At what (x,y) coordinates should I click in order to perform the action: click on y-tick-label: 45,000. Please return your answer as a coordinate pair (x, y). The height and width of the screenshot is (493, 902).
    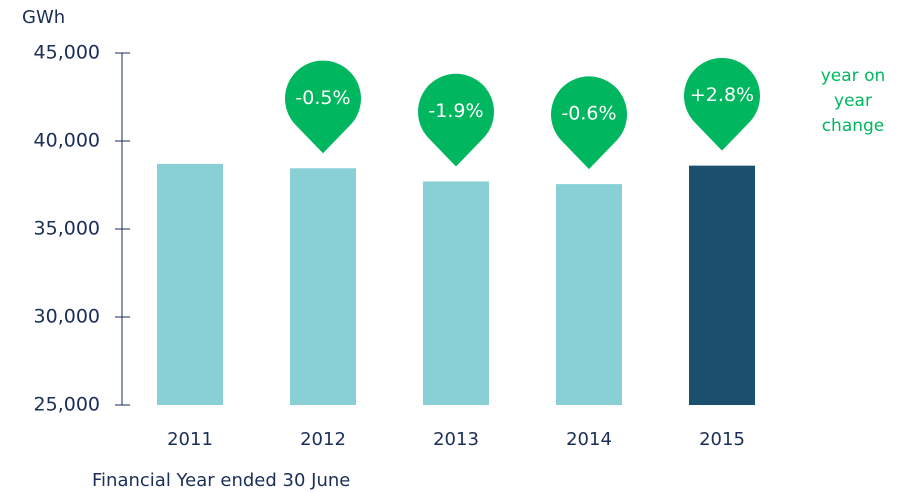
    Looking at the image, I should click on (67, 53).